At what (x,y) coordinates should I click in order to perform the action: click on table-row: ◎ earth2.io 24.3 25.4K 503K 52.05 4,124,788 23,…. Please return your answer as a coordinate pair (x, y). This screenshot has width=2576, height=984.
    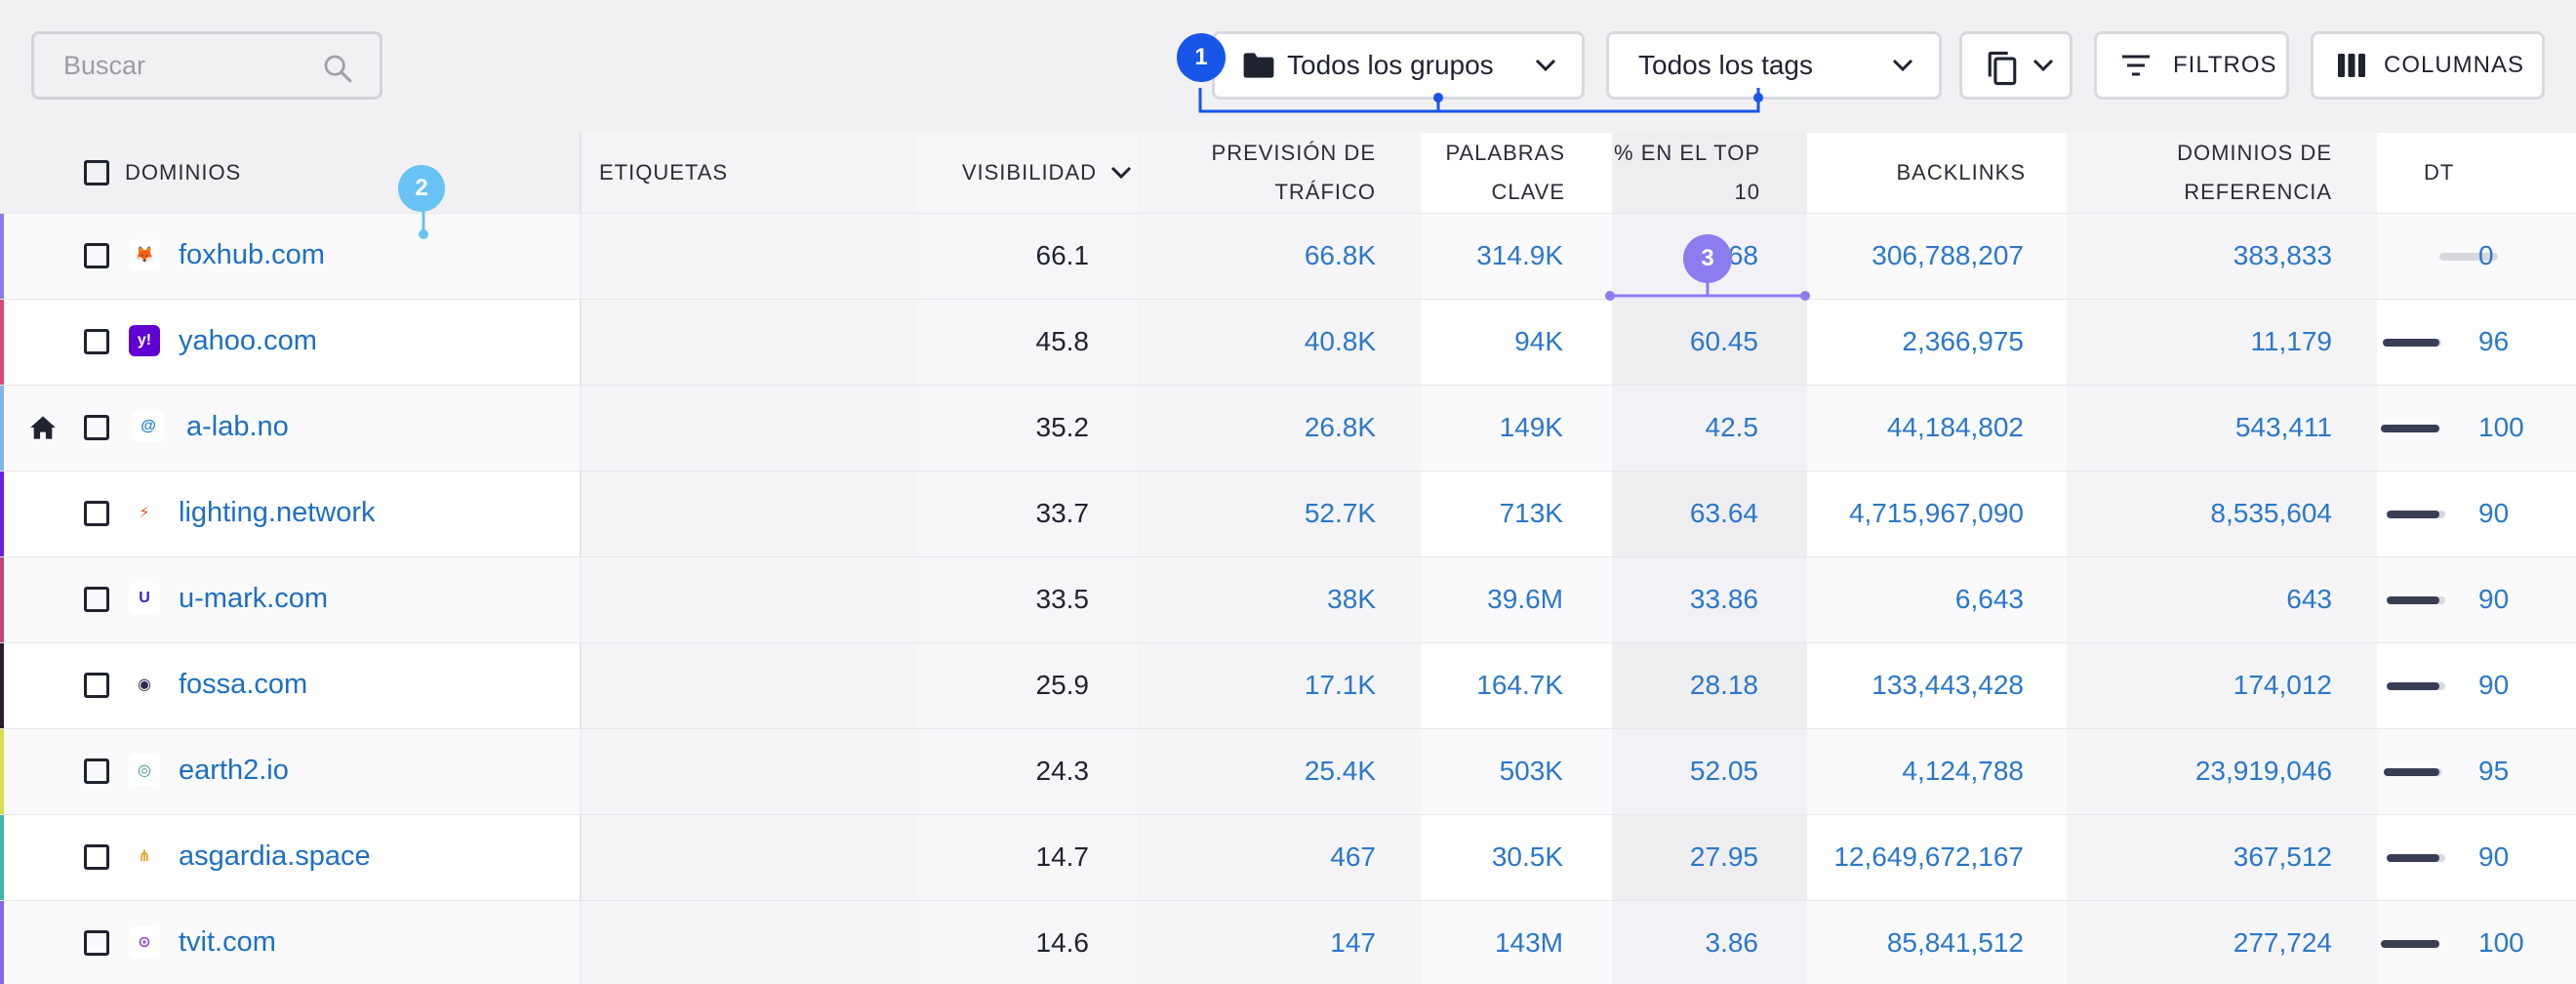
    Looking at the image, I should click on (1288, 771).